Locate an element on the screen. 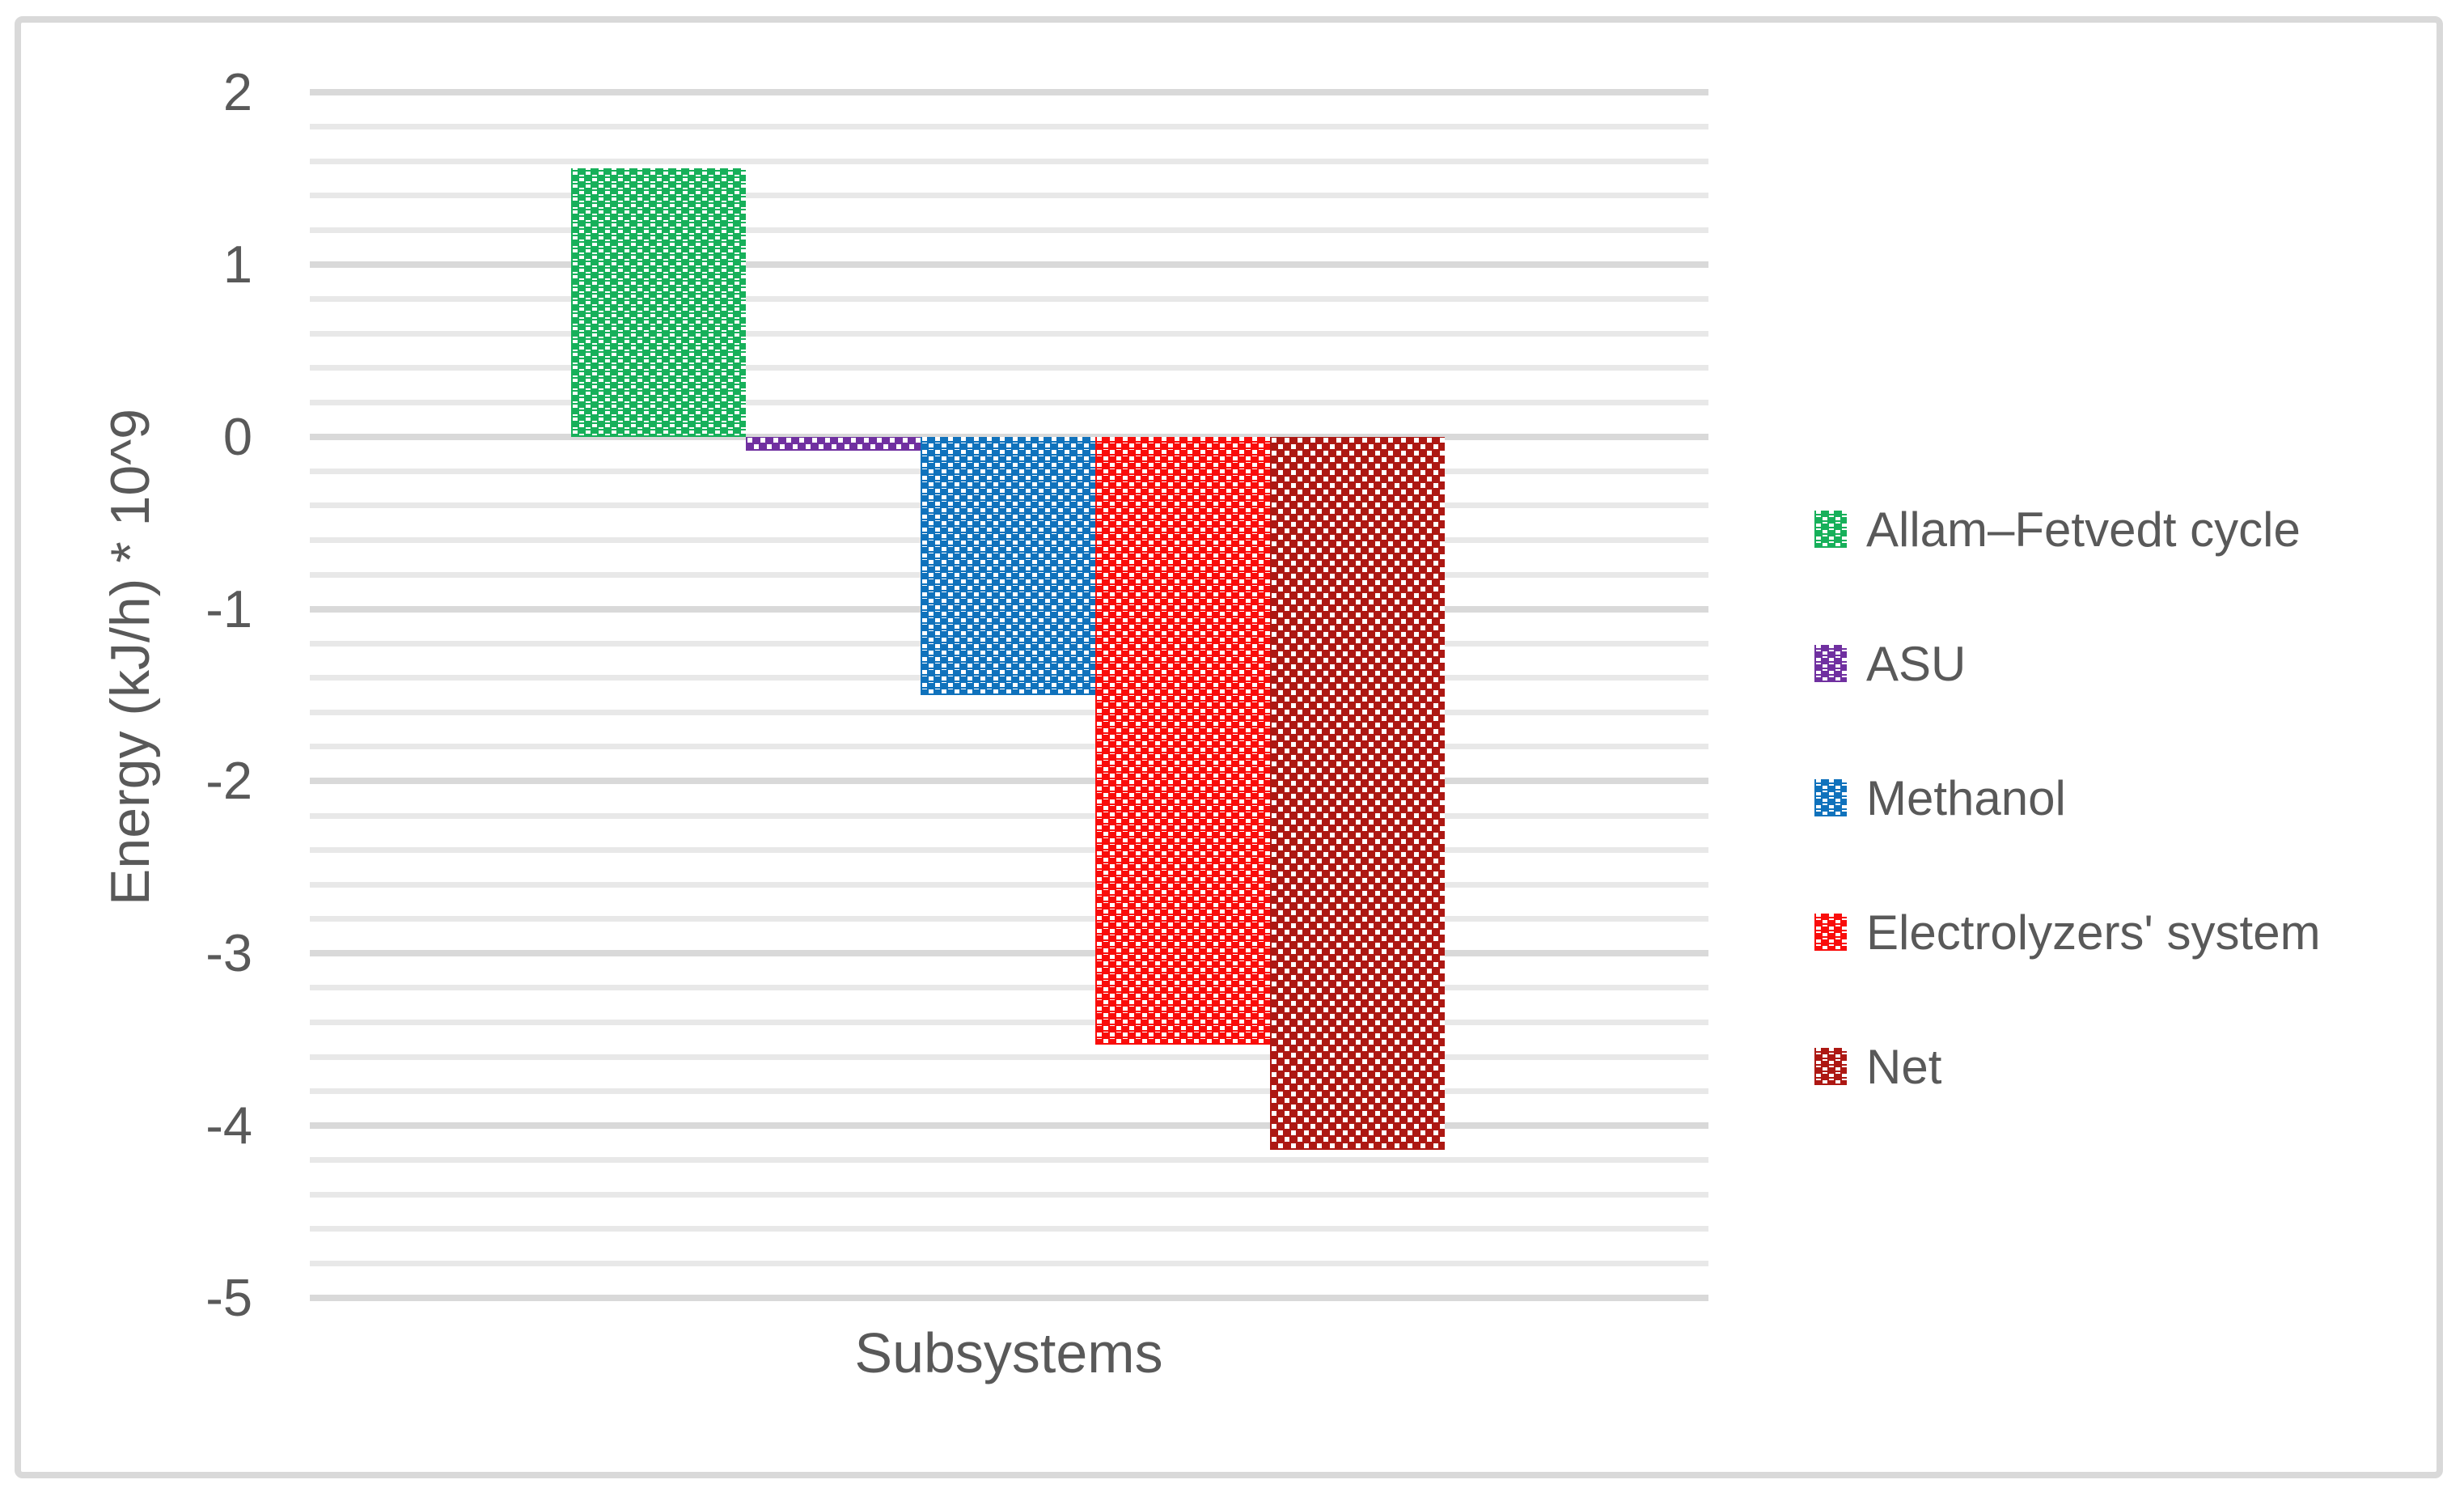 The width and height of the screenshot is (2464, 1501). y-tick-label: 2 is located at coordinates (237, 91).